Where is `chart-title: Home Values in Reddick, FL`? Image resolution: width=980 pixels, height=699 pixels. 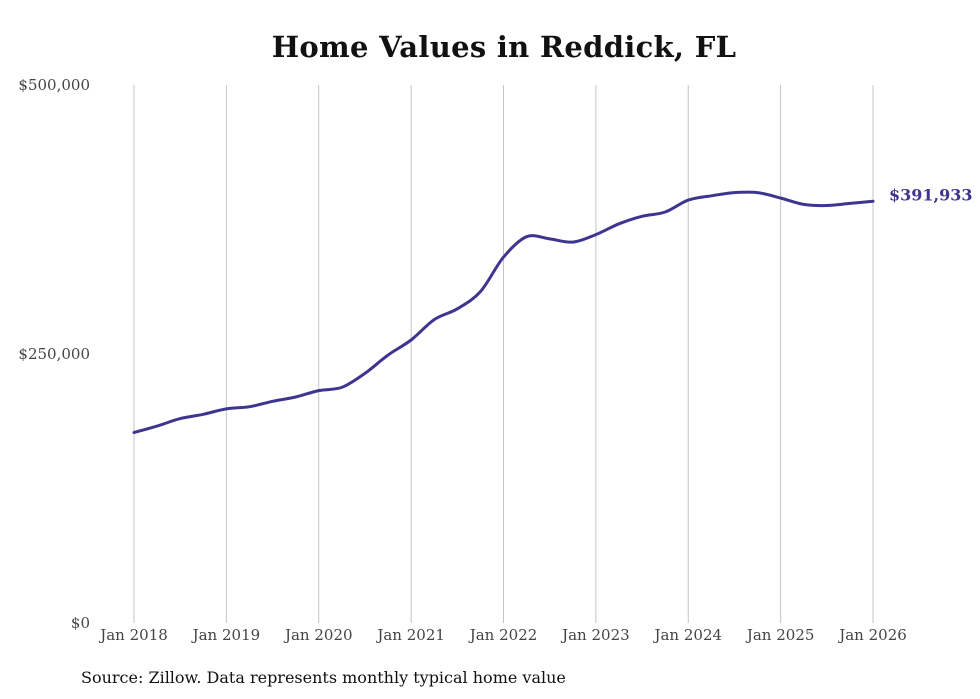
chart-title: Home Values in Reddick, FL is located at coordinates (504, 47).